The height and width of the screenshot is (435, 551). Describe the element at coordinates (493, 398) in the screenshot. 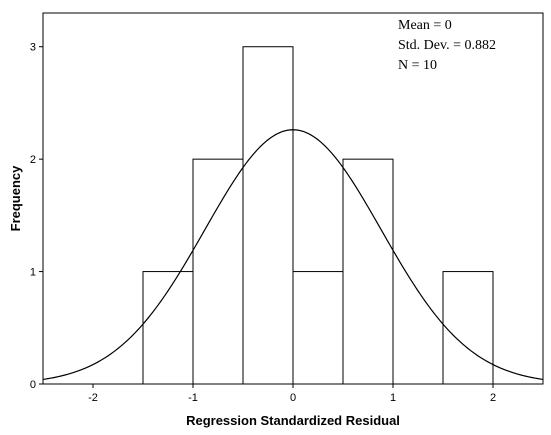

I see `x-tick-label: 2` at that location.